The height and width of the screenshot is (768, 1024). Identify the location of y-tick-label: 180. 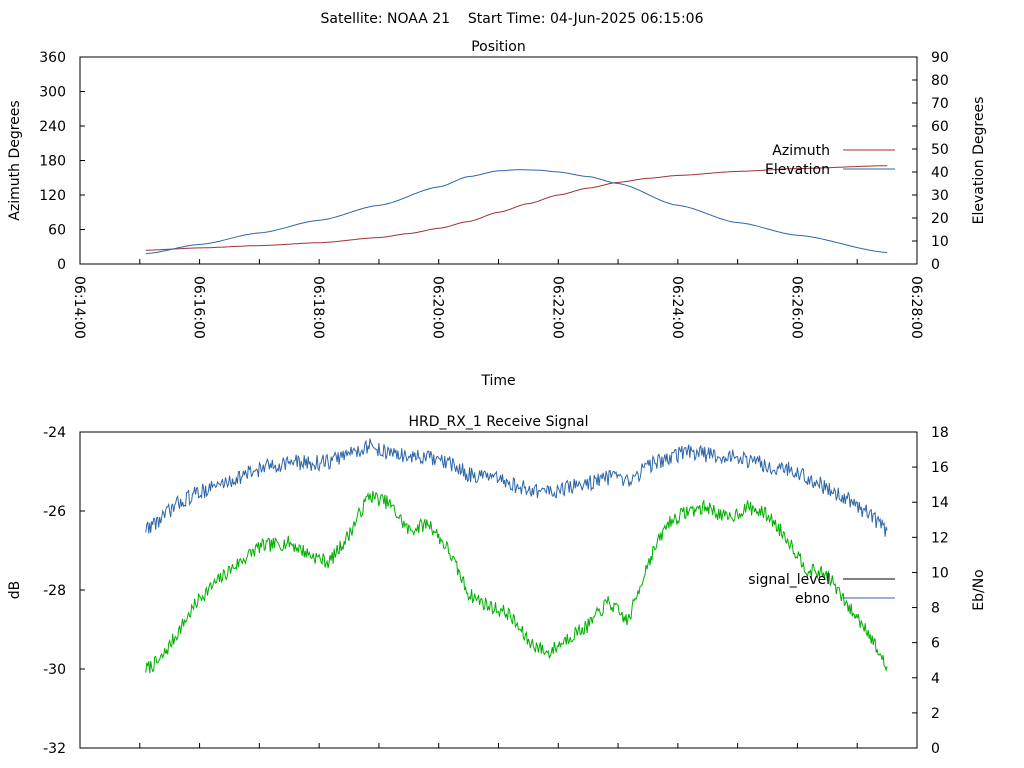
(52, 162).